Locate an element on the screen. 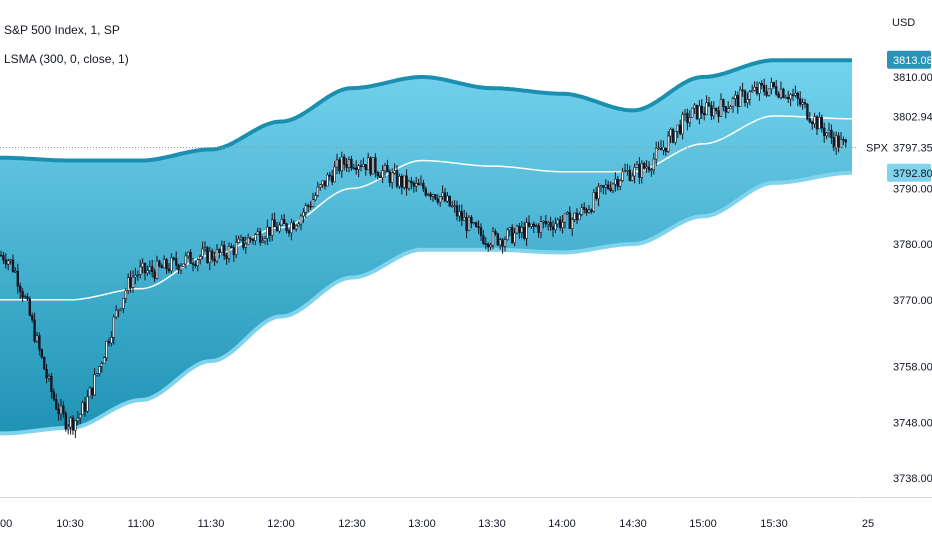 The height and width of the screenshot is (550, 932). price-tick-label: 3810.00 is located at coordinates (912, 78).